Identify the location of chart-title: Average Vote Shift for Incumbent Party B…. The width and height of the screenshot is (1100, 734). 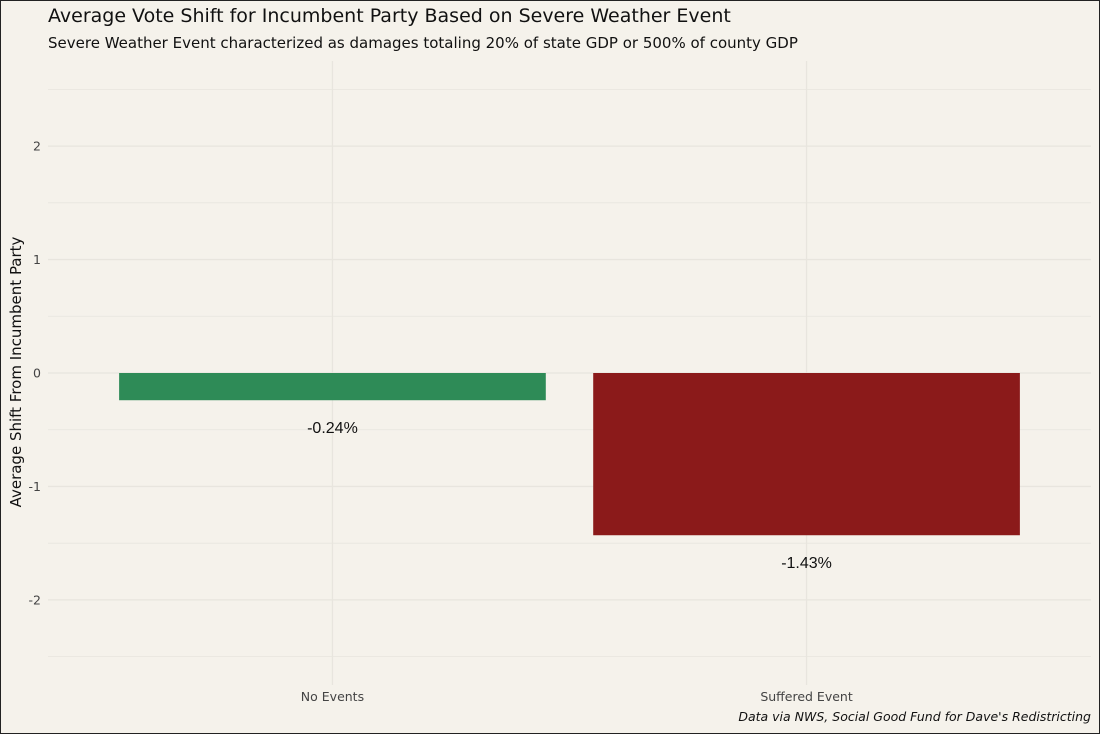
(389, 16).